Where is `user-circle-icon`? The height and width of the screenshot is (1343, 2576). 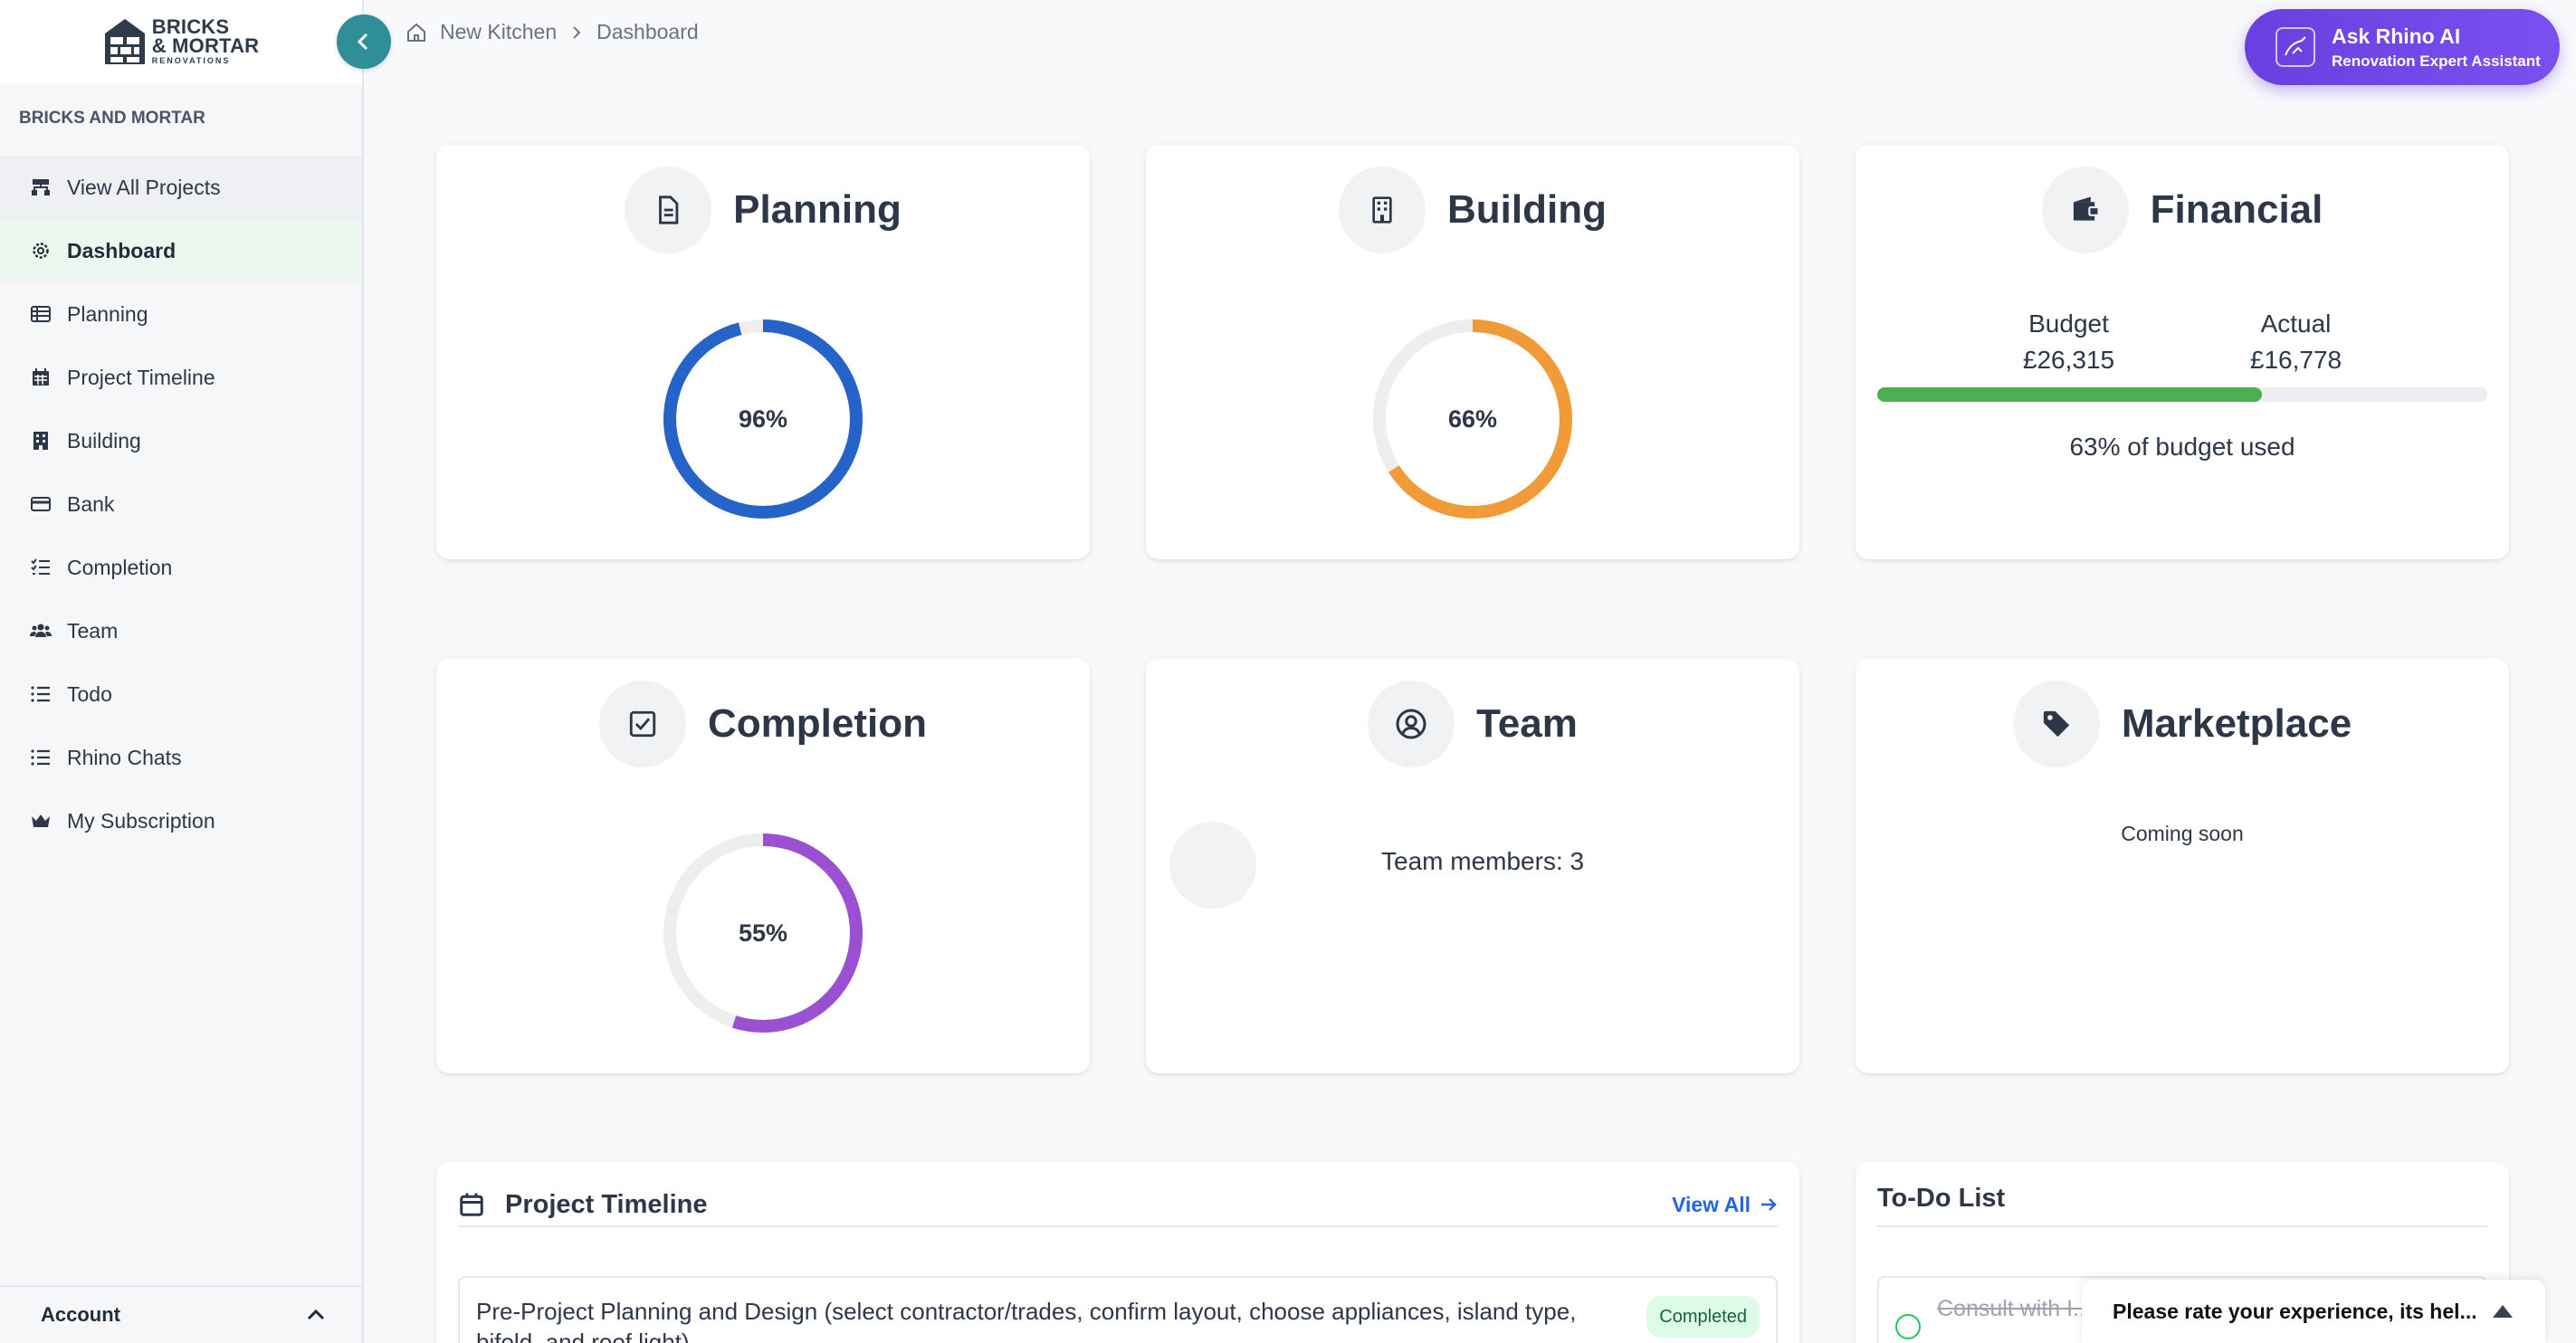 user-circle-icon is located at coordinates (1411, 724).